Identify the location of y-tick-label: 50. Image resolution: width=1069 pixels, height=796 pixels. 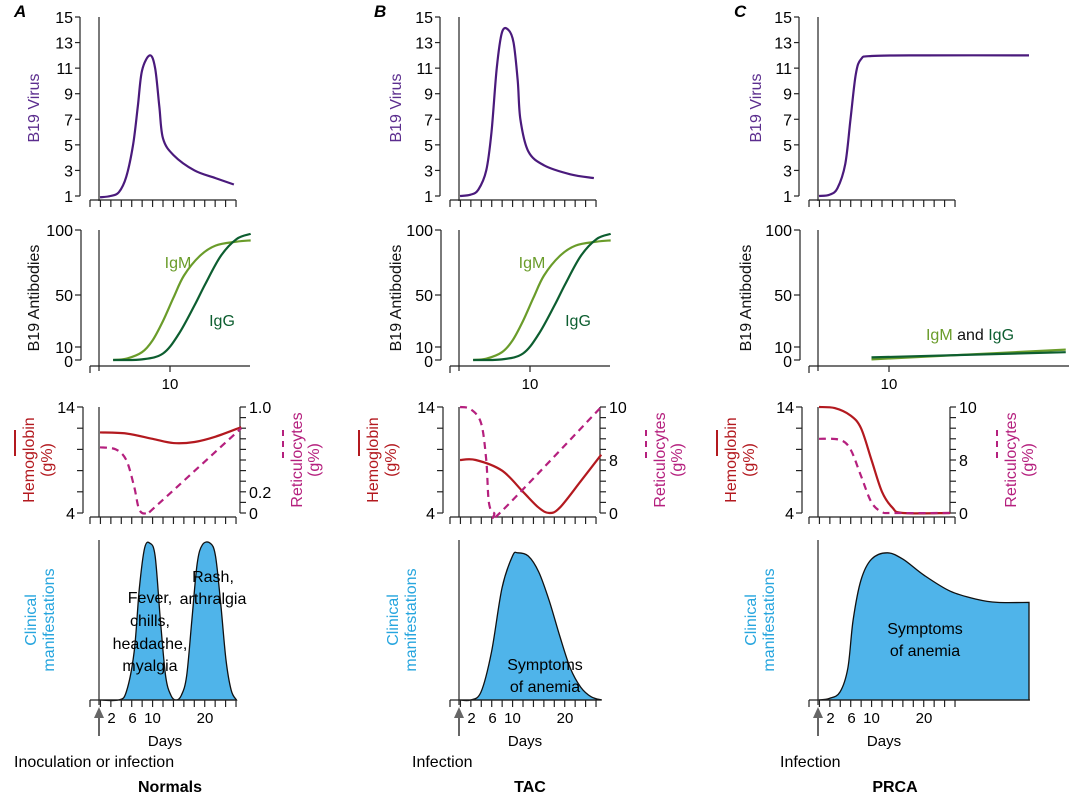
(783, 296).